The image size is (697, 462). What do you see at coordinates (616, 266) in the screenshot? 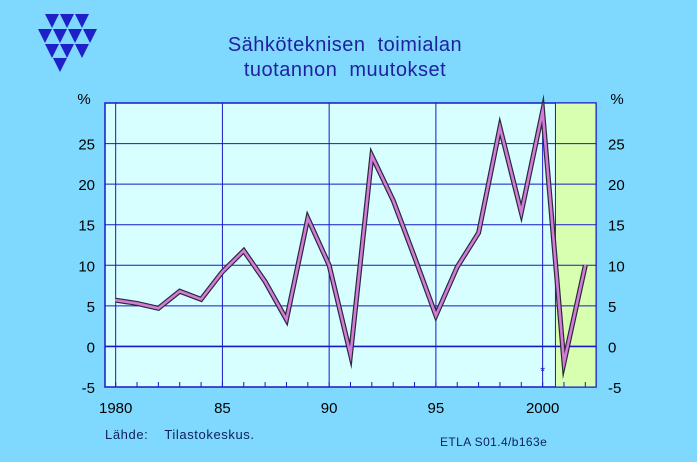
I see `y-tick-label-right: 10` at bounding box center [616, 266].